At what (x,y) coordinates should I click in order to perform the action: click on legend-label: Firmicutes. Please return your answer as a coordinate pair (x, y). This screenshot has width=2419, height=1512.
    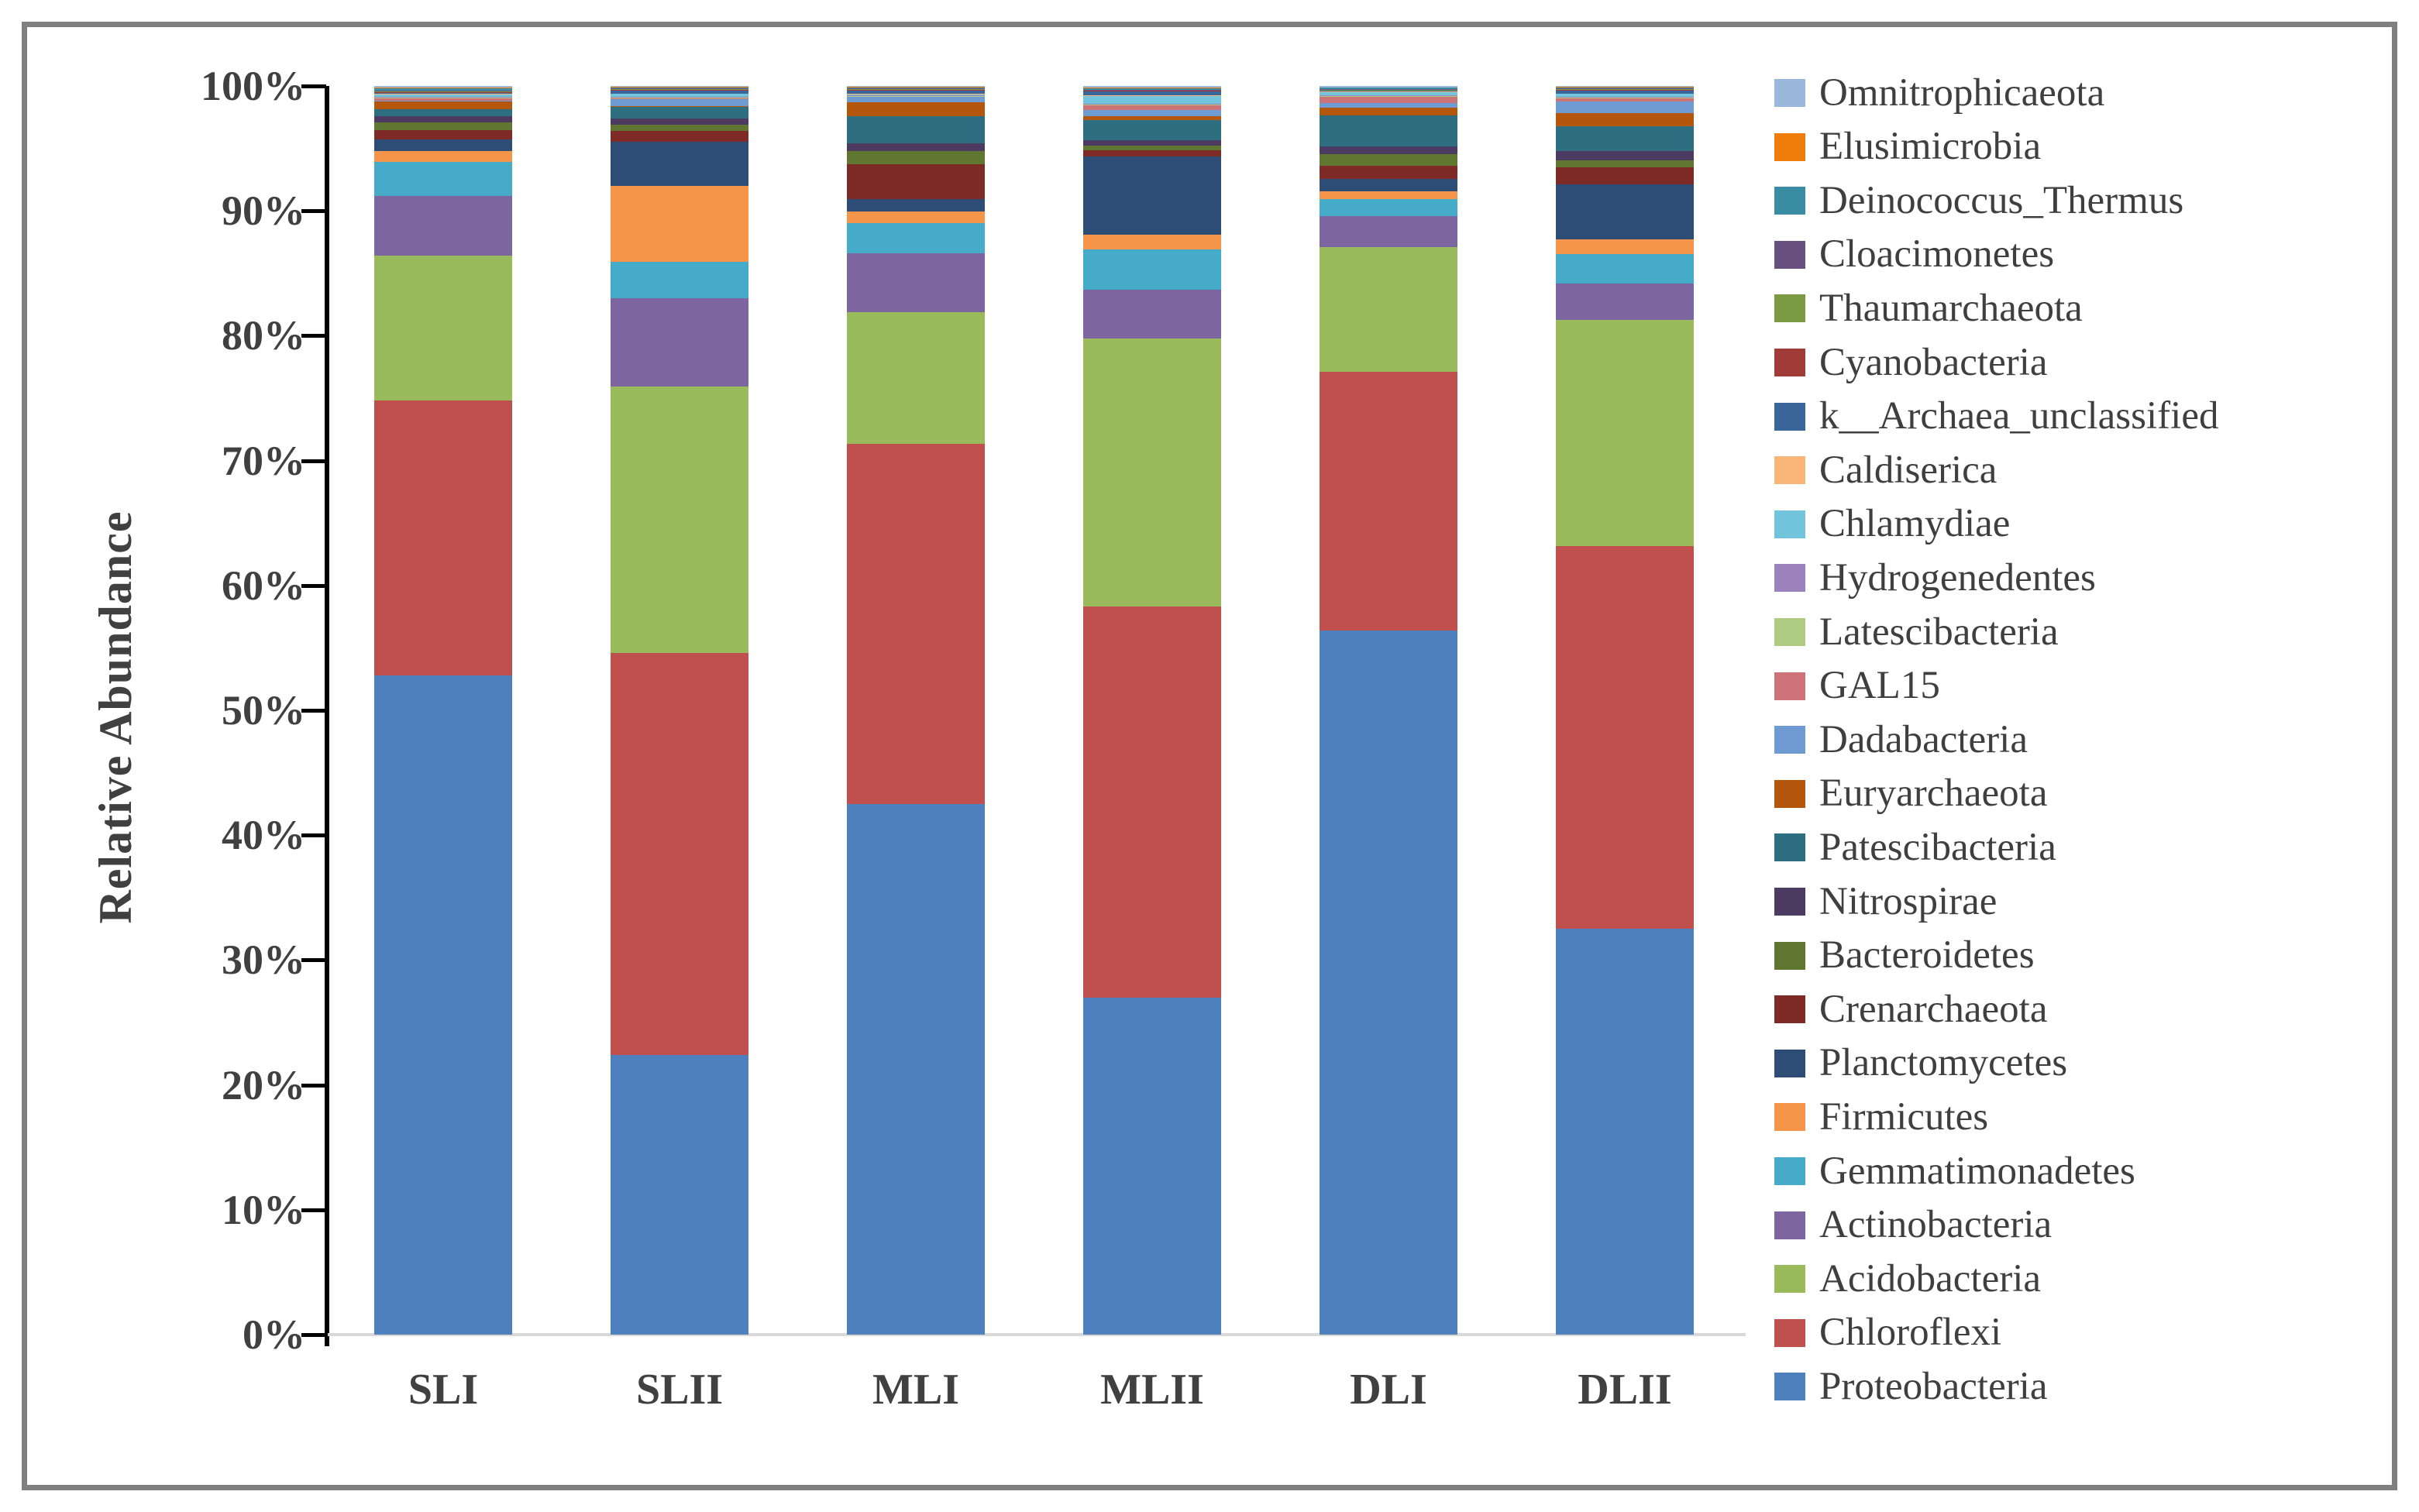
    Looking at the image, I should click on (1904, 1116).